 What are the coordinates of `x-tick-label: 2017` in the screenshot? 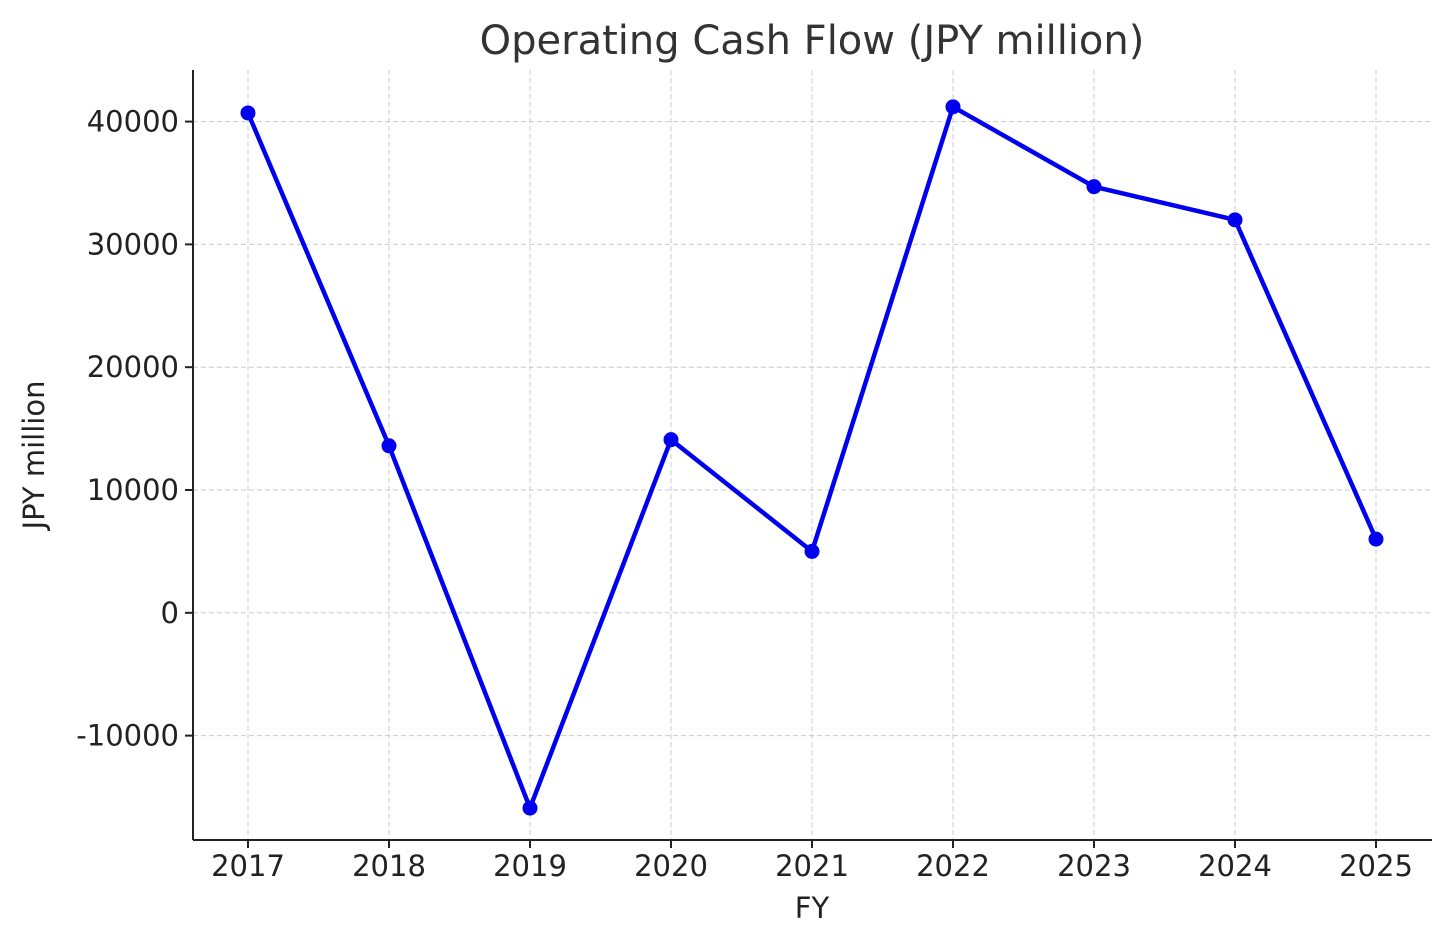 It's located at (248, 866).